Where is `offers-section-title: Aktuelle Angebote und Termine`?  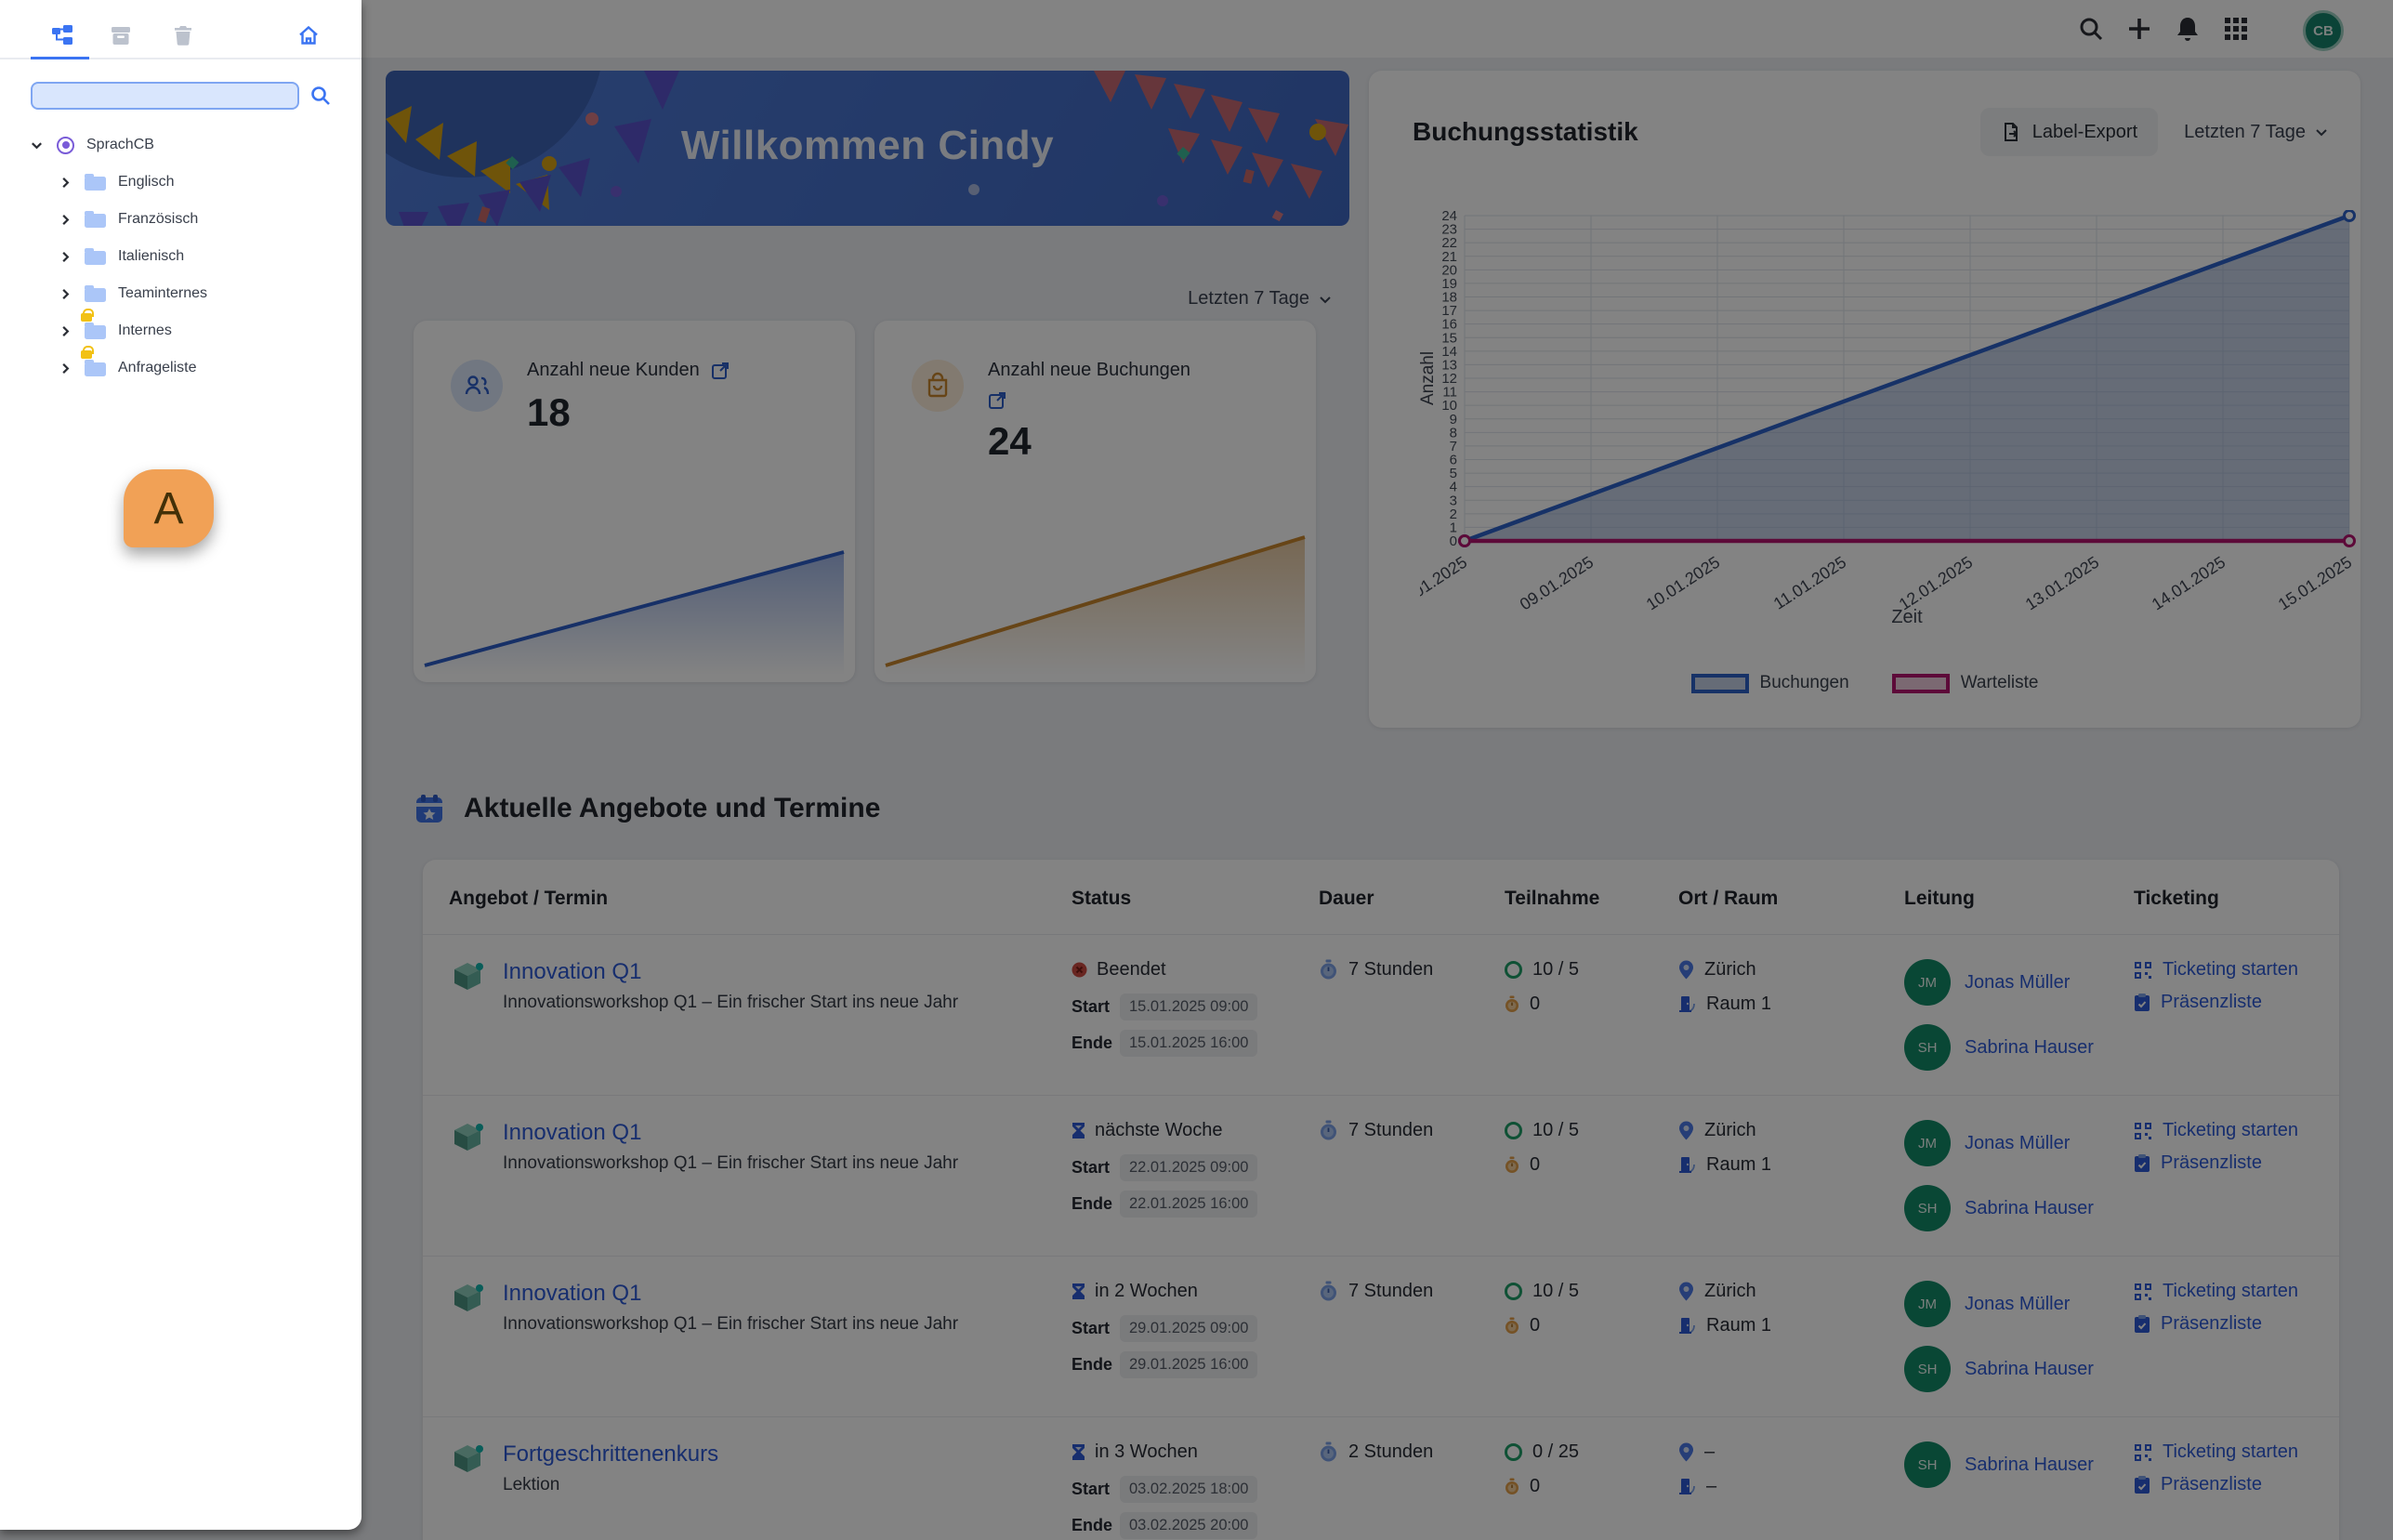 offers-section-title: Aktuelle Angebote und Termine is located at coordinates (672, 808).